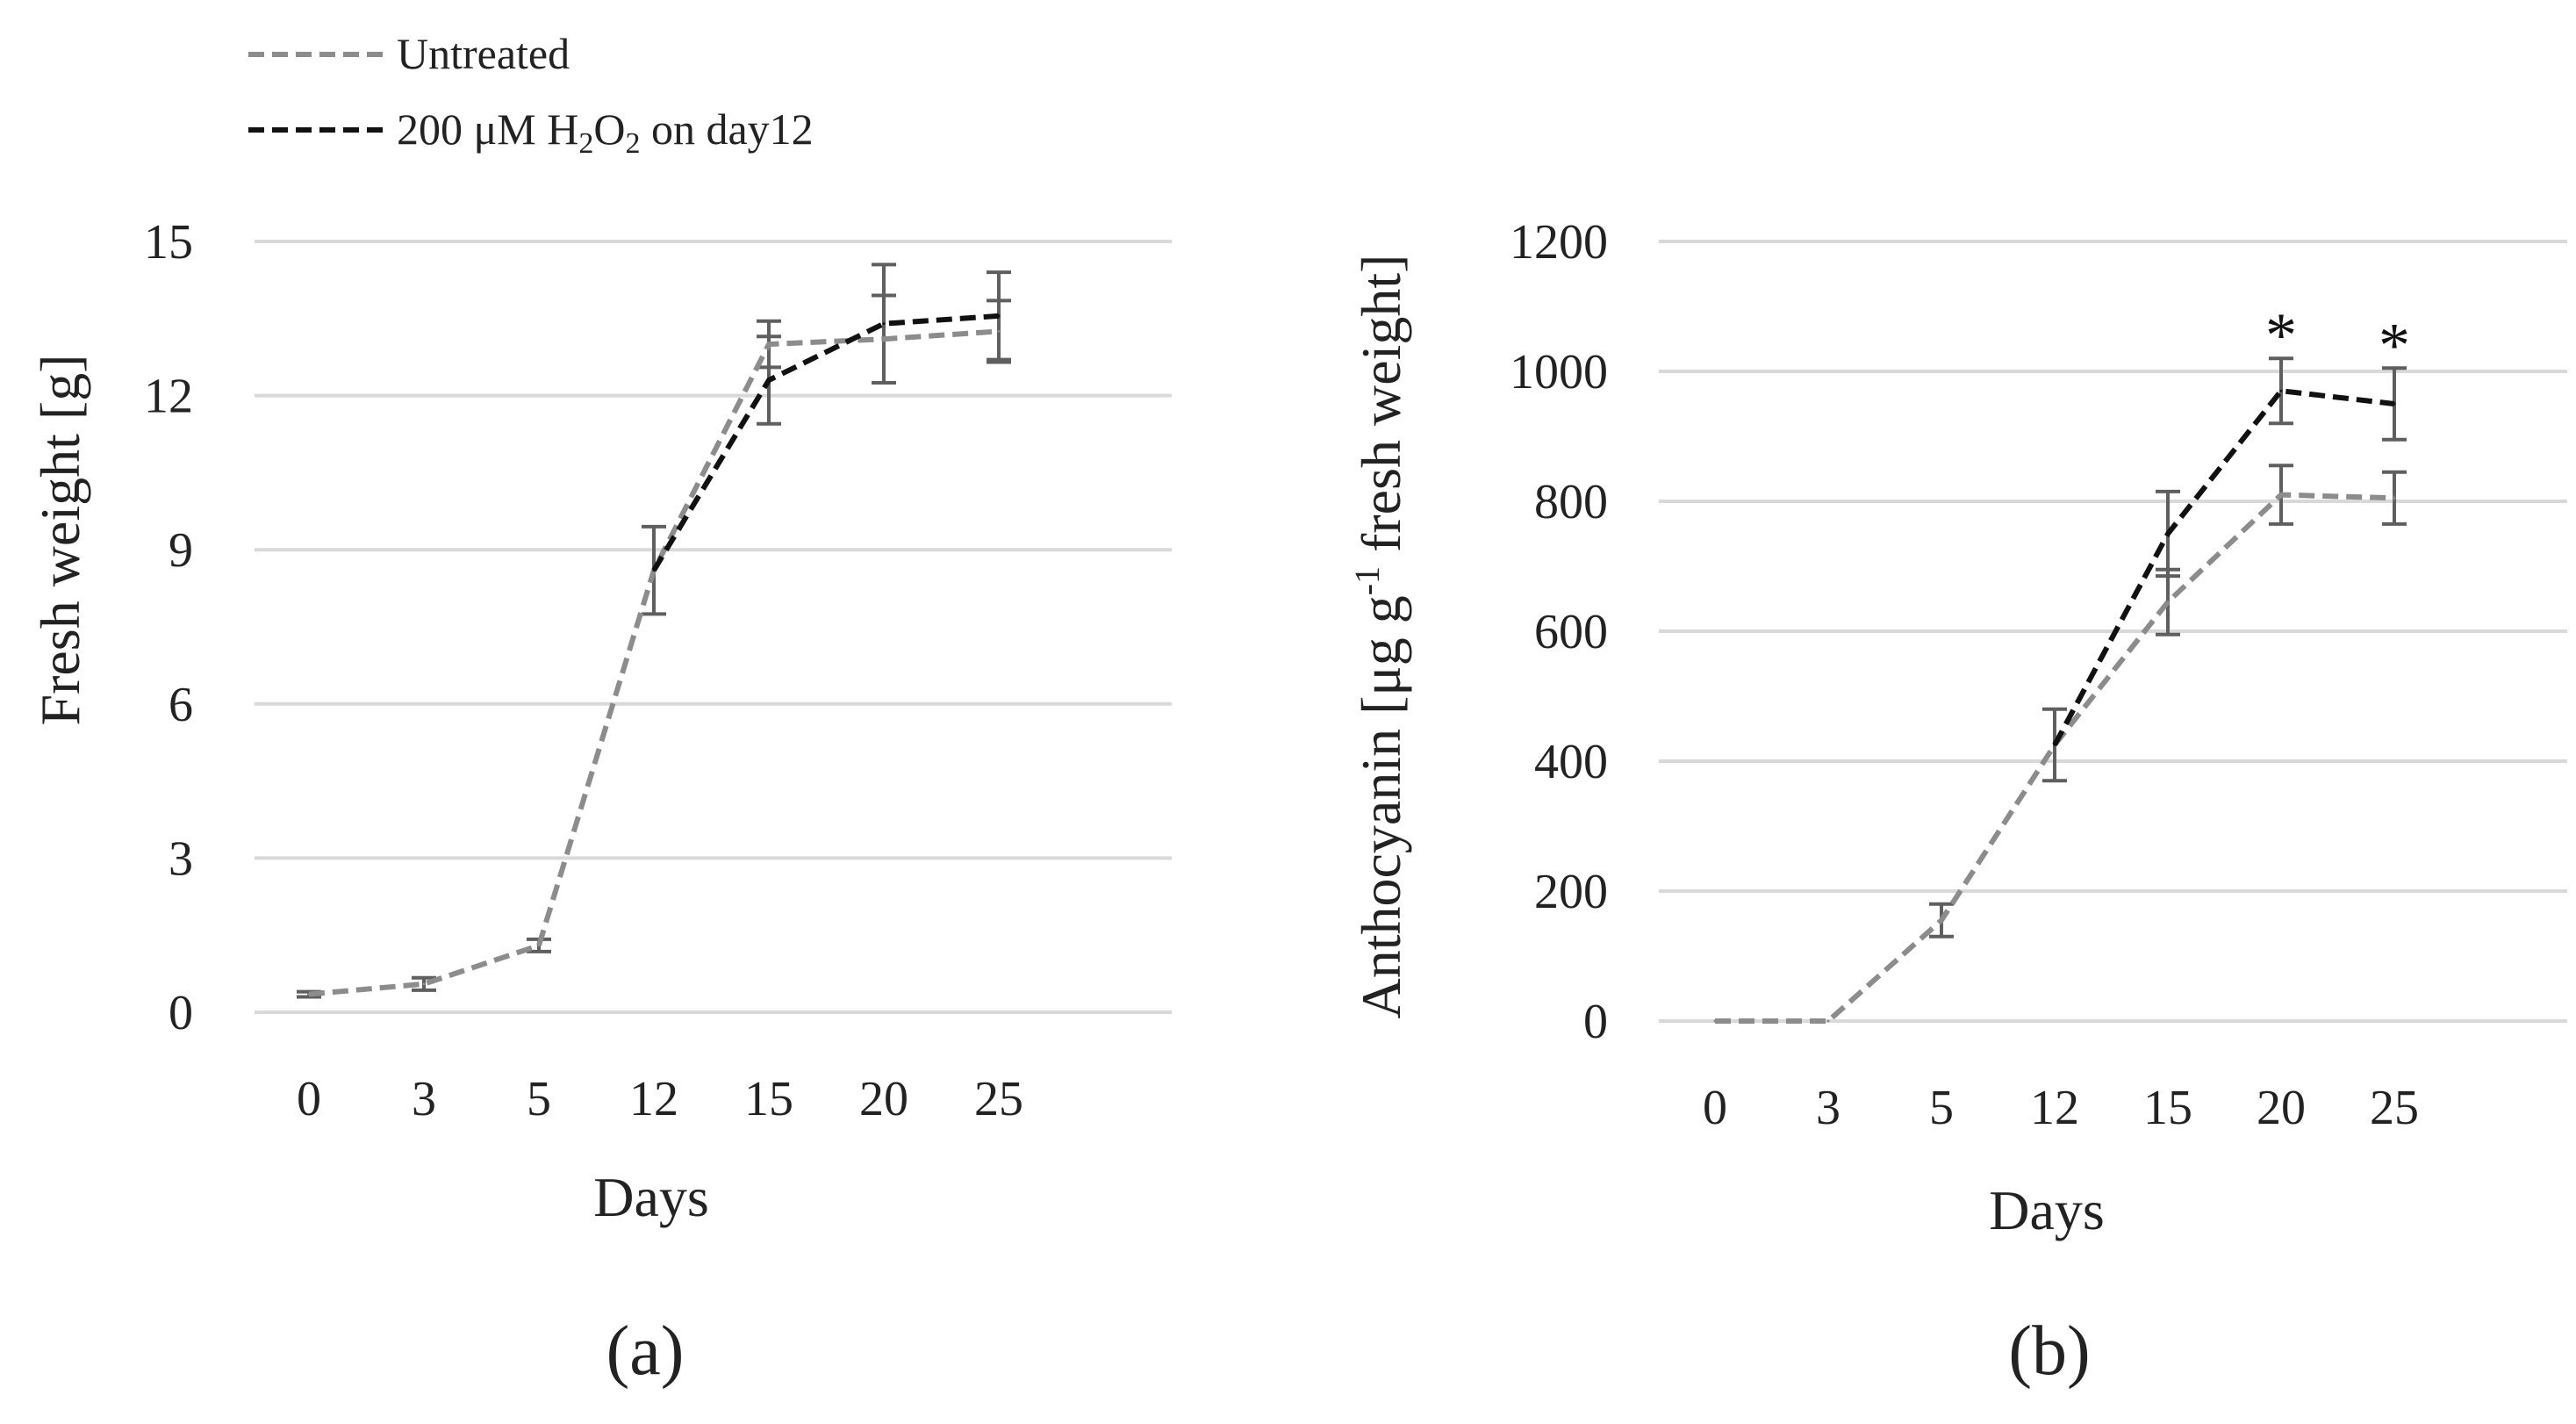  What do you see at coordinates (181, 550) in the screenshot?
I see `y-tick-label-a-3: 9` at bounding box center [181, 550].